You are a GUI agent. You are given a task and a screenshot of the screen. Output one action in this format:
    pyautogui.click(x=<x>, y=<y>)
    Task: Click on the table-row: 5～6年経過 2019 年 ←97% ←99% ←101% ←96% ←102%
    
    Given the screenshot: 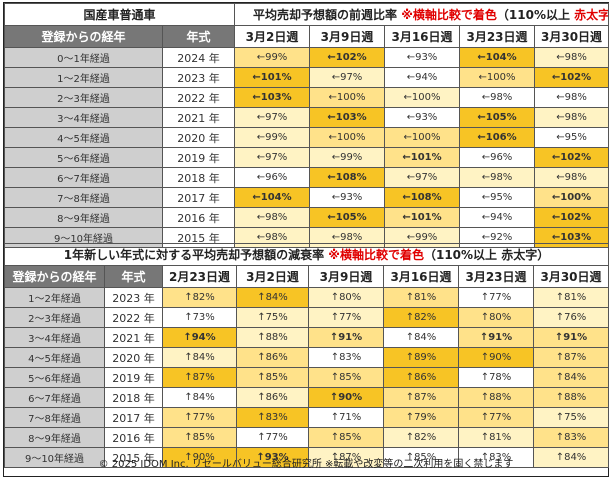 What is the action you would take?
    pyautogui.click(x=307, y=157)
    